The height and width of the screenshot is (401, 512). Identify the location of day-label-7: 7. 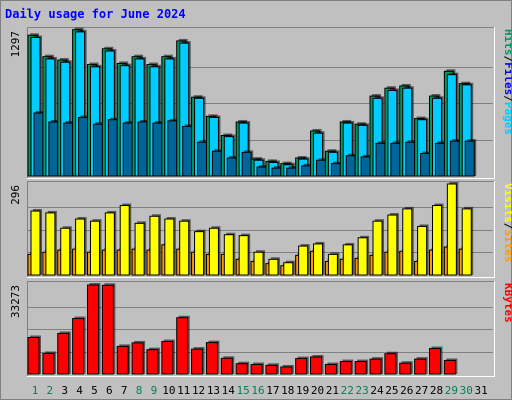
(124, 390).